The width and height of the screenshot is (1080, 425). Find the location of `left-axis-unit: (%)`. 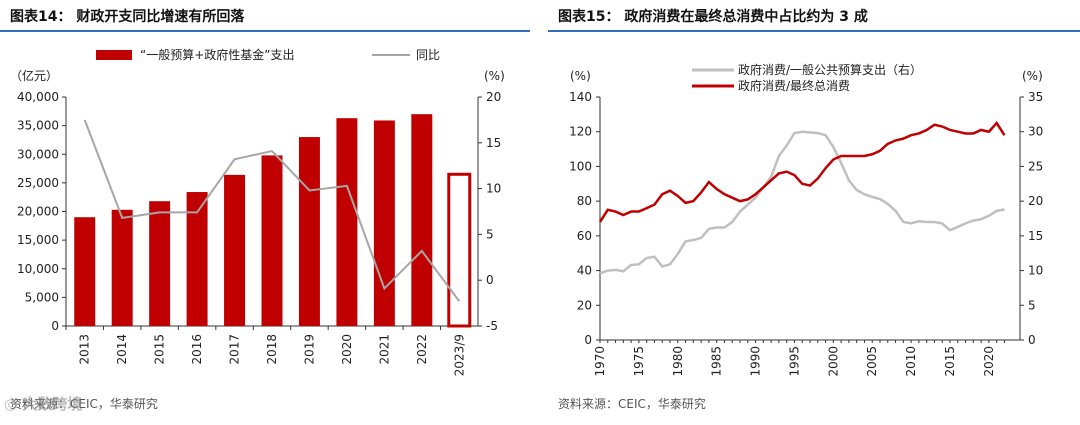

left-axis-unit: (%) is located at coordinates (580, 76).